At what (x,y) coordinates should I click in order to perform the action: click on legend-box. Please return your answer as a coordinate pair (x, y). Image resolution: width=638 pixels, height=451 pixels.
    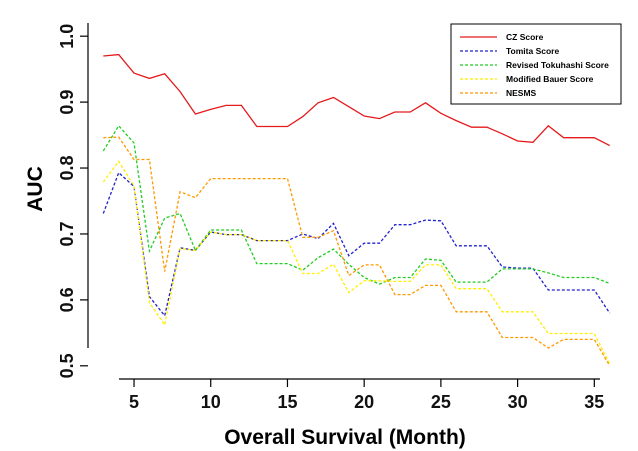
    Looking at the image, I should click on (536, 64).